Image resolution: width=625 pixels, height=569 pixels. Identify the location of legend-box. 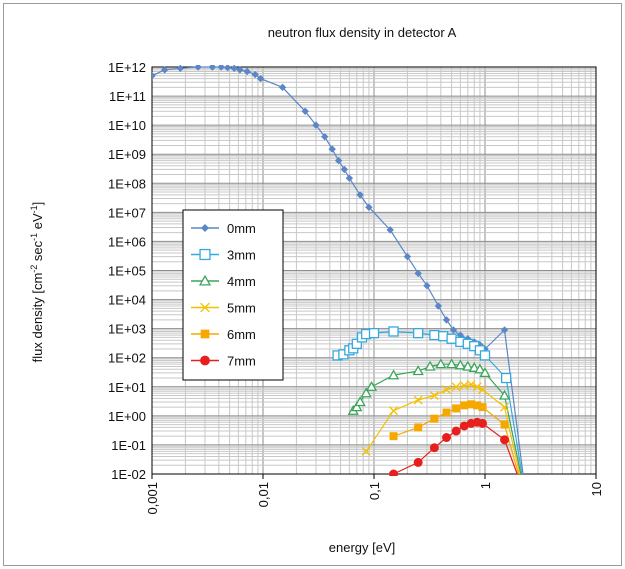
(233, 295).